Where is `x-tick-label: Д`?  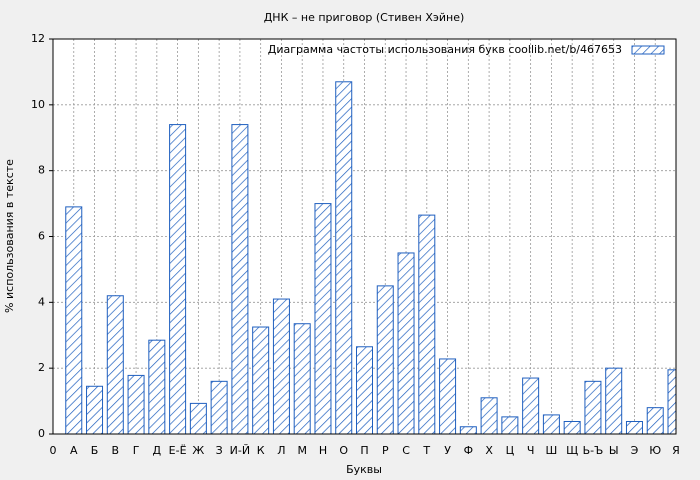
x-tick-label: Д is located at coordinates (157, 450).